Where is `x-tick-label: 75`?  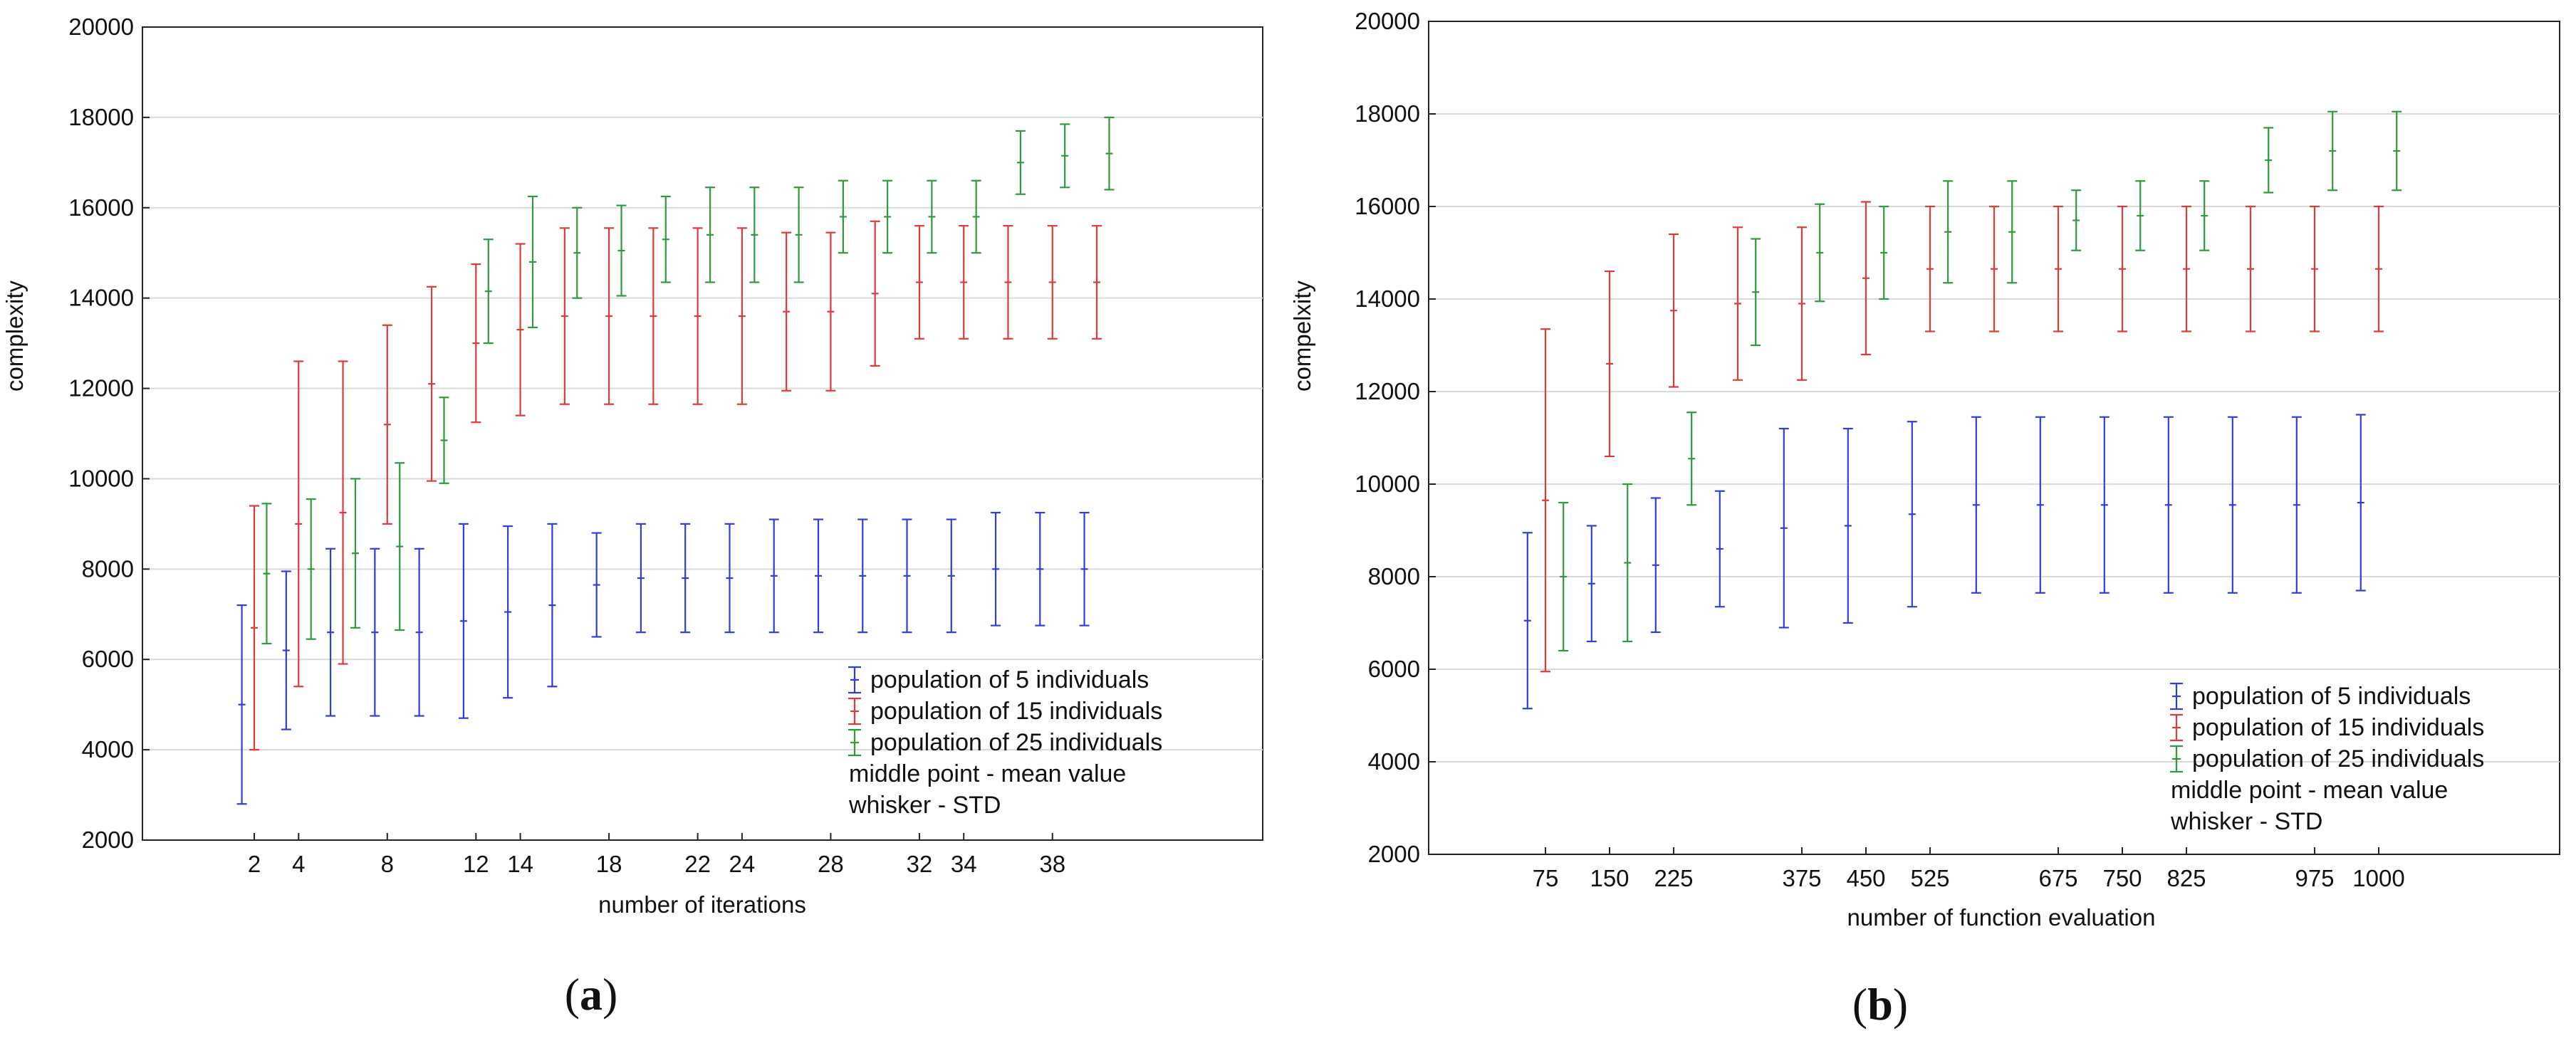
x-tick-label: 75 is located at coordinates (1546, 878).